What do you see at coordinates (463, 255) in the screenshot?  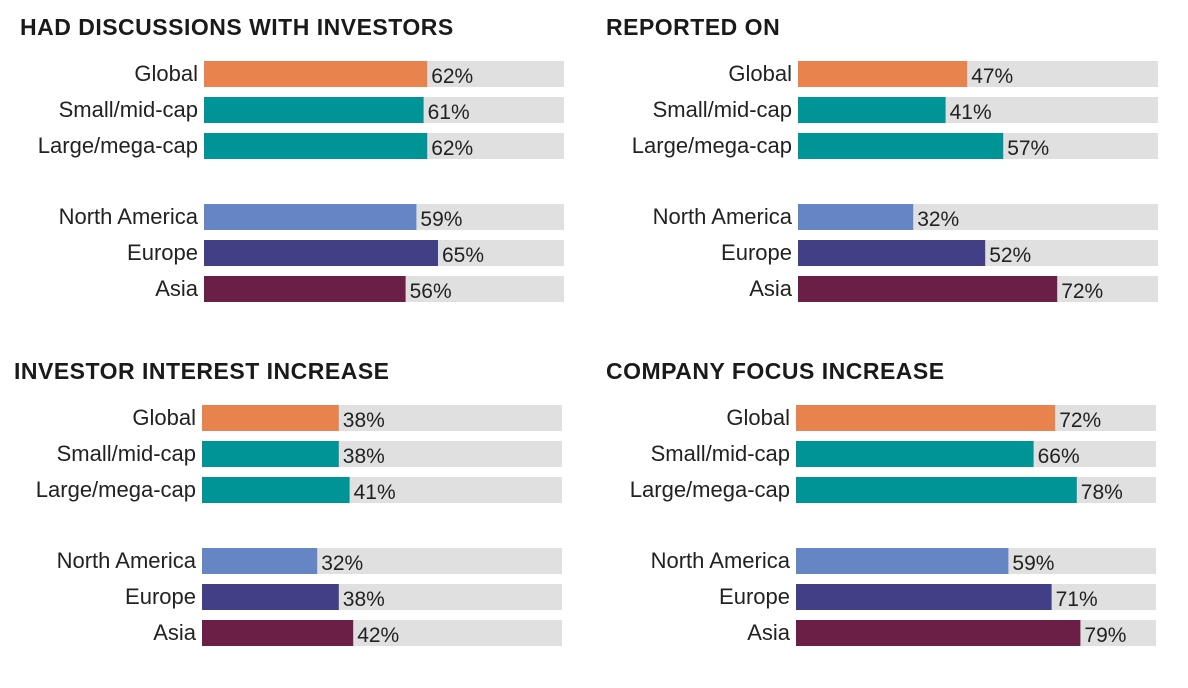 I see `value-label-europe: 65%` at bounding box center [463, 255].